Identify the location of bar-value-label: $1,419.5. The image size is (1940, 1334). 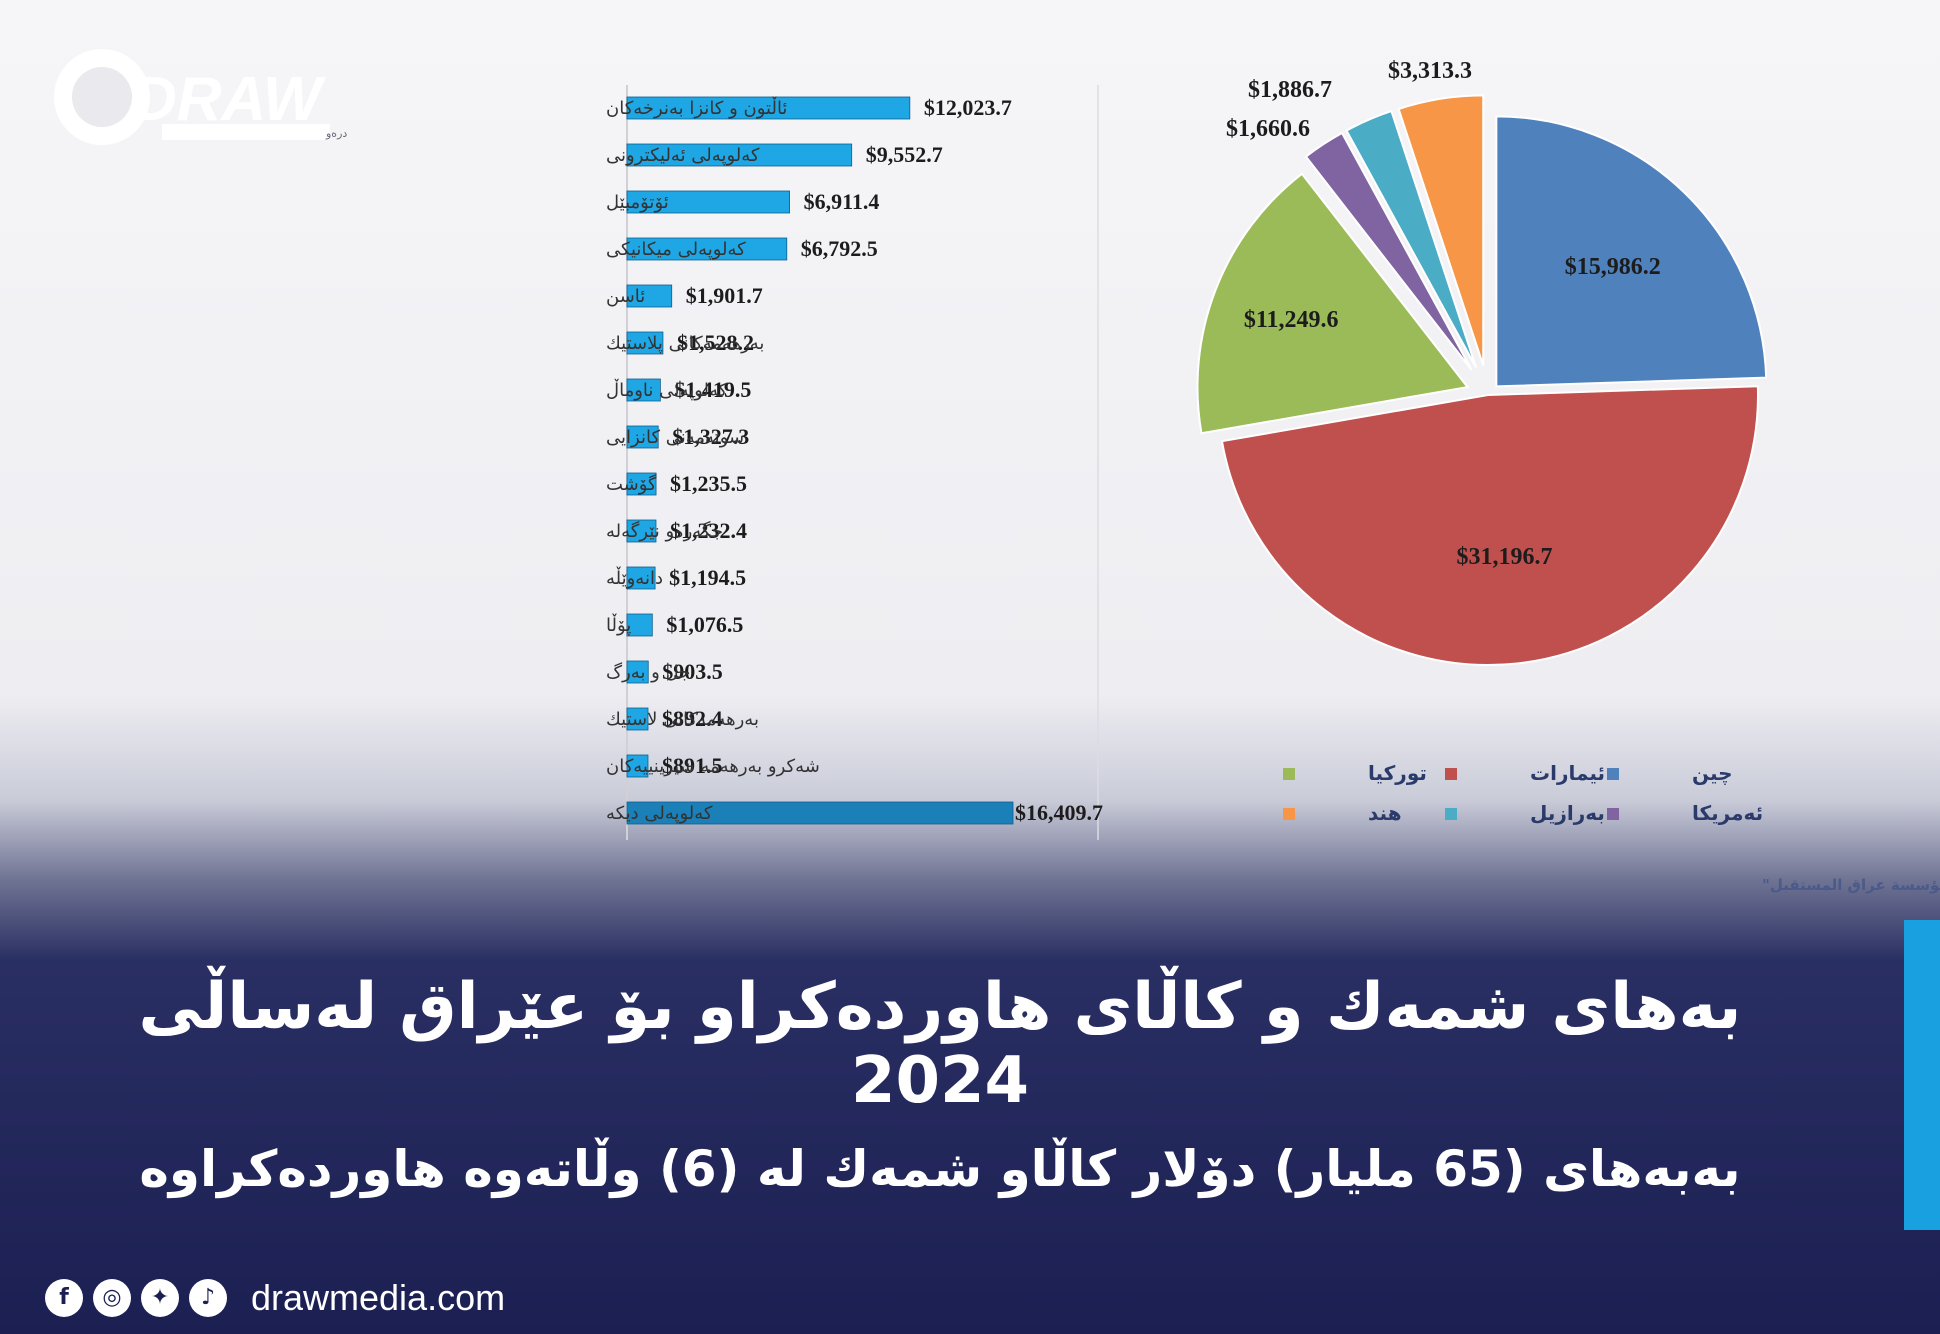
(712, 389).